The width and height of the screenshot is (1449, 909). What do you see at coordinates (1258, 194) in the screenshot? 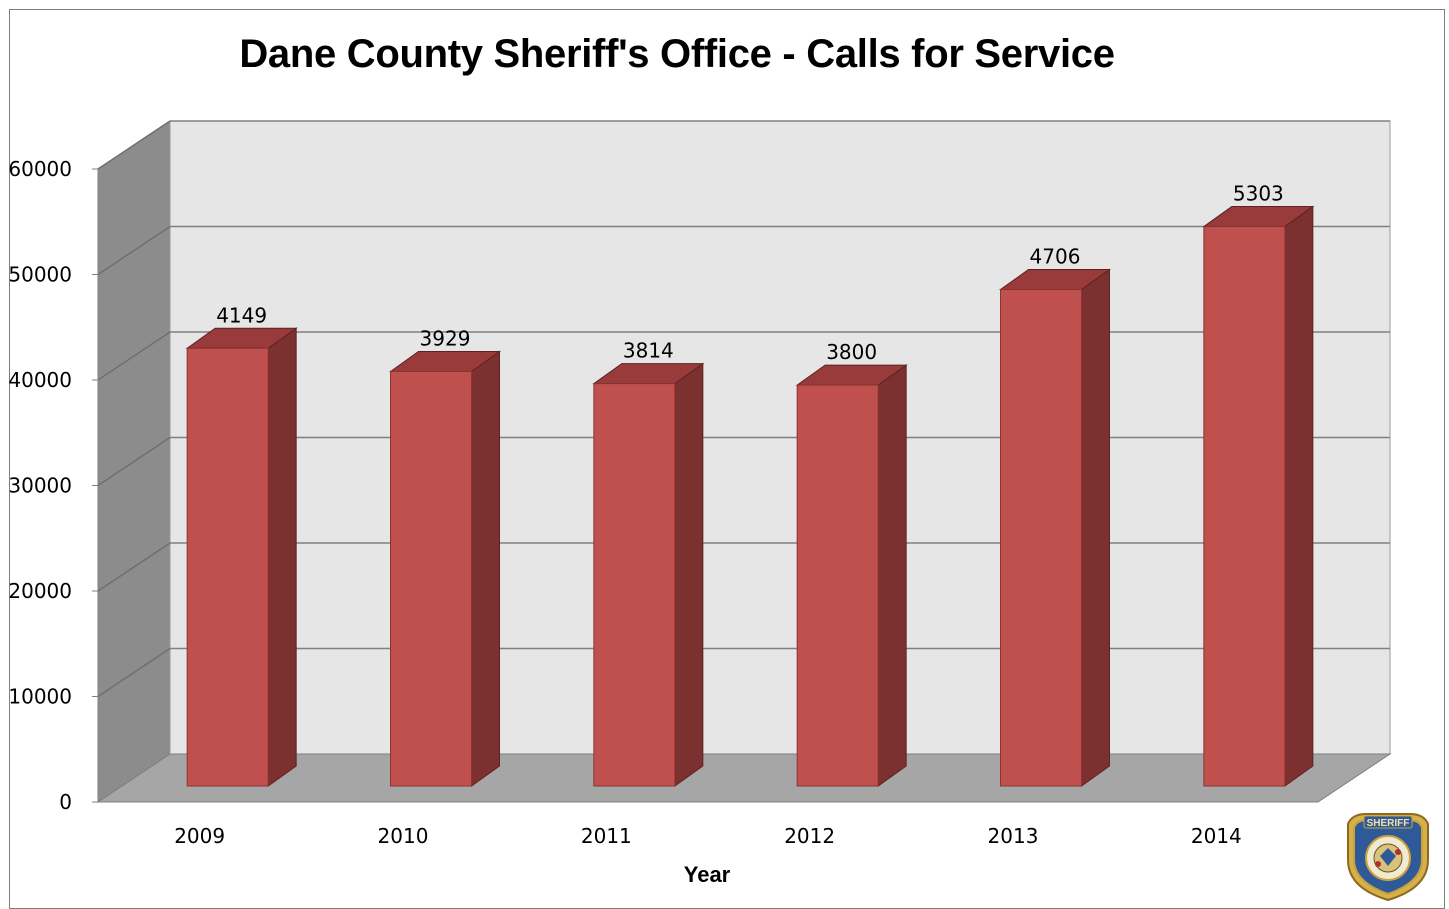
I see `data-label: 5303` at bounding box center [1258, 194].